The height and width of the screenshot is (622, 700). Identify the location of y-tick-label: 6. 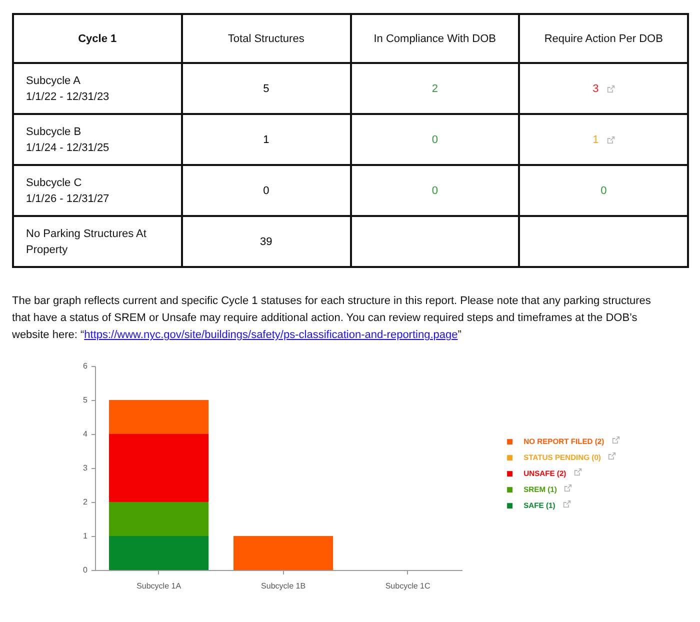
(85, 366).